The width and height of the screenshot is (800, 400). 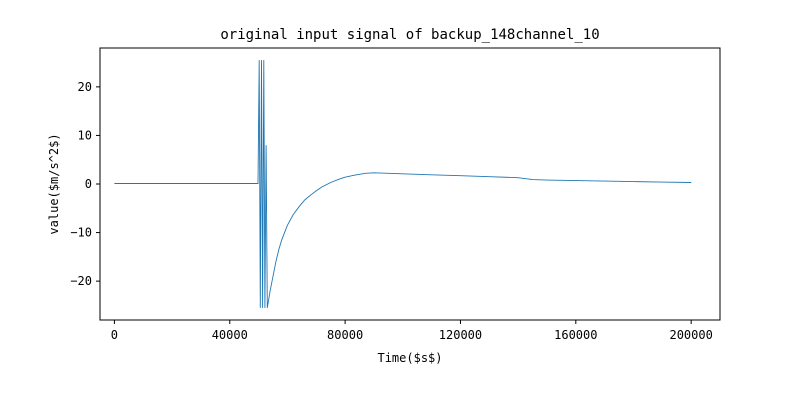 What do you see at coordinates (460, 335) in the screenshot?
I see `x-tick-label: 120000` at bounding box center [460, 335].